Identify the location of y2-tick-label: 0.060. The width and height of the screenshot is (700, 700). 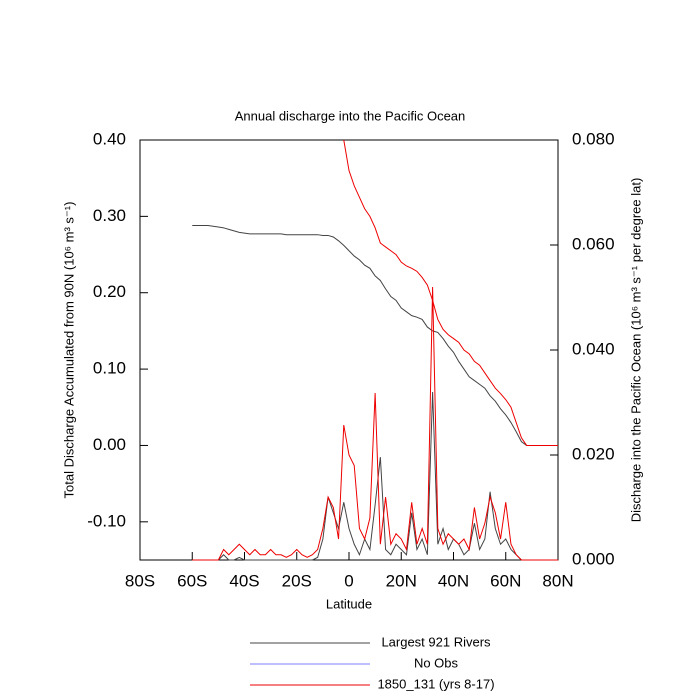
(593, 243).